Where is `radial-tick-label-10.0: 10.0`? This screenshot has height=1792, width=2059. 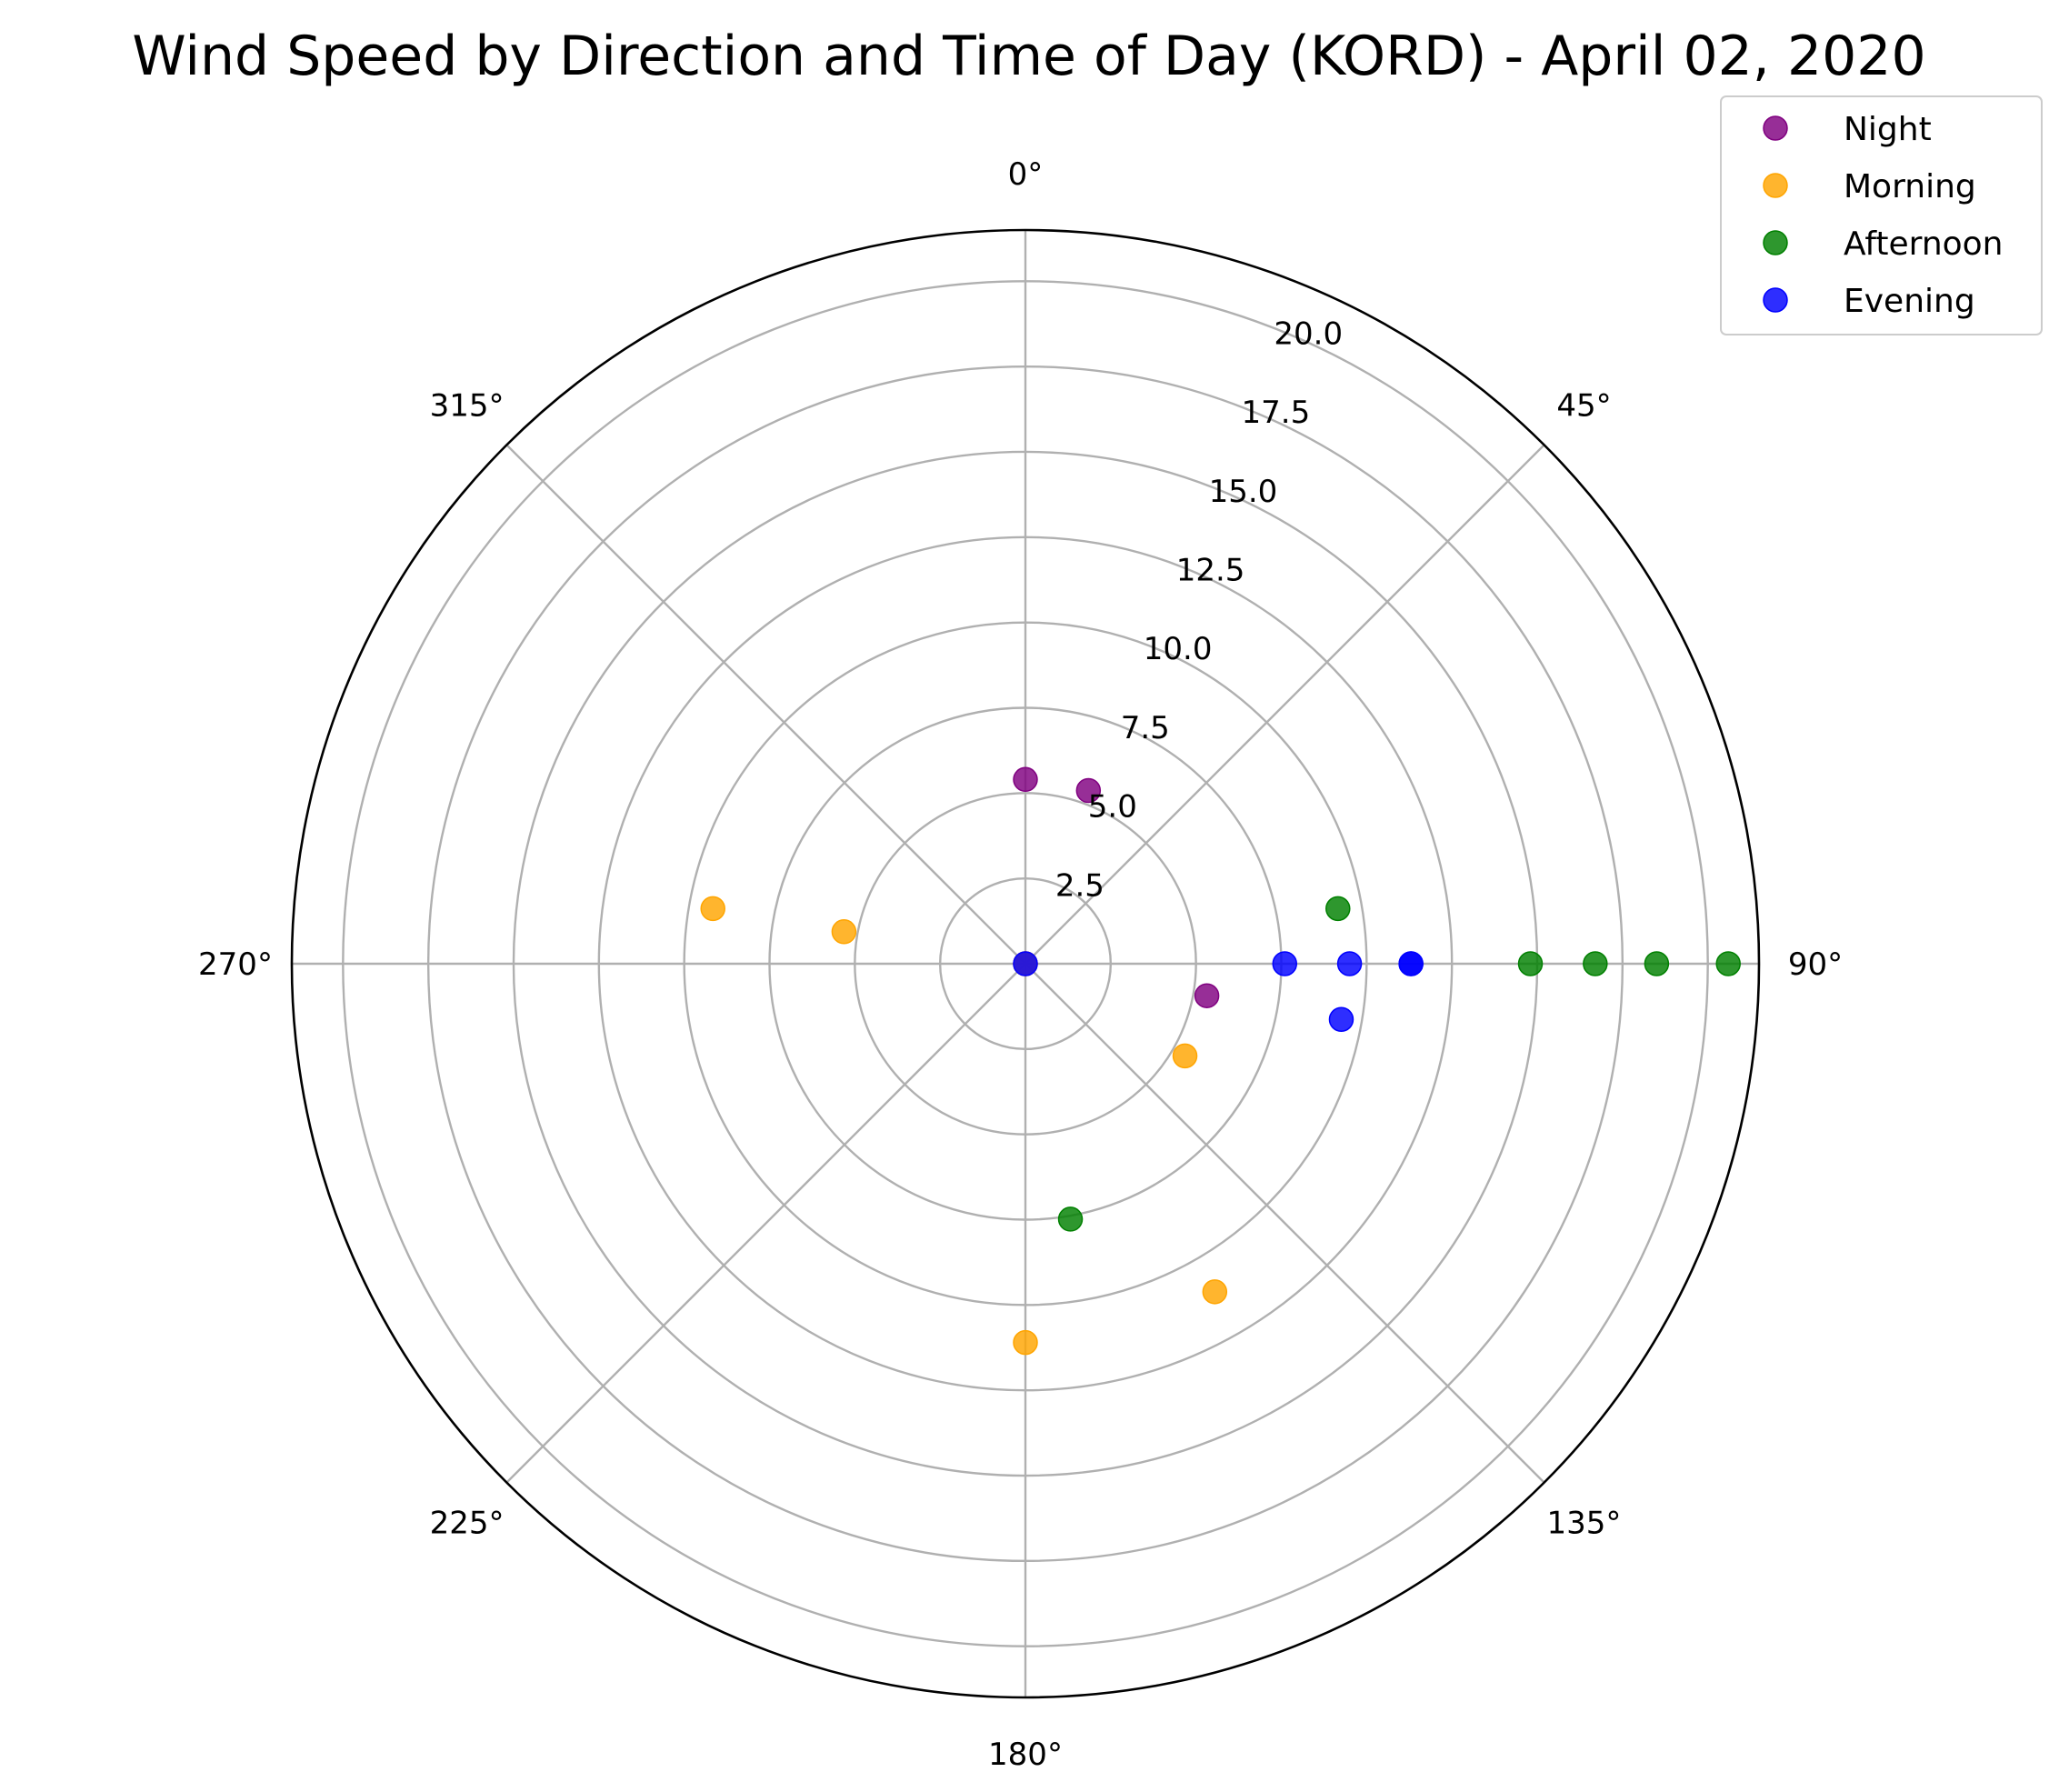
radial-tick-label-10.0: 10.0 is located at coordinates (1178, 649).